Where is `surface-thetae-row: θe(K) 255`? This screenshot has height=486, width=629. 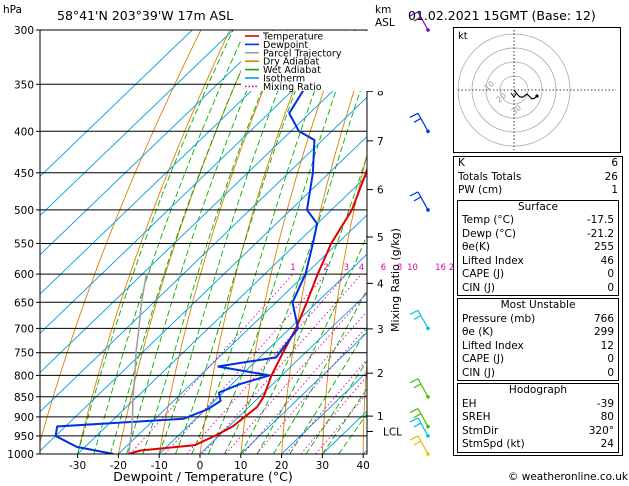 surface-thetae-row: θe(K) 255 is located at coordinates (538, 247).